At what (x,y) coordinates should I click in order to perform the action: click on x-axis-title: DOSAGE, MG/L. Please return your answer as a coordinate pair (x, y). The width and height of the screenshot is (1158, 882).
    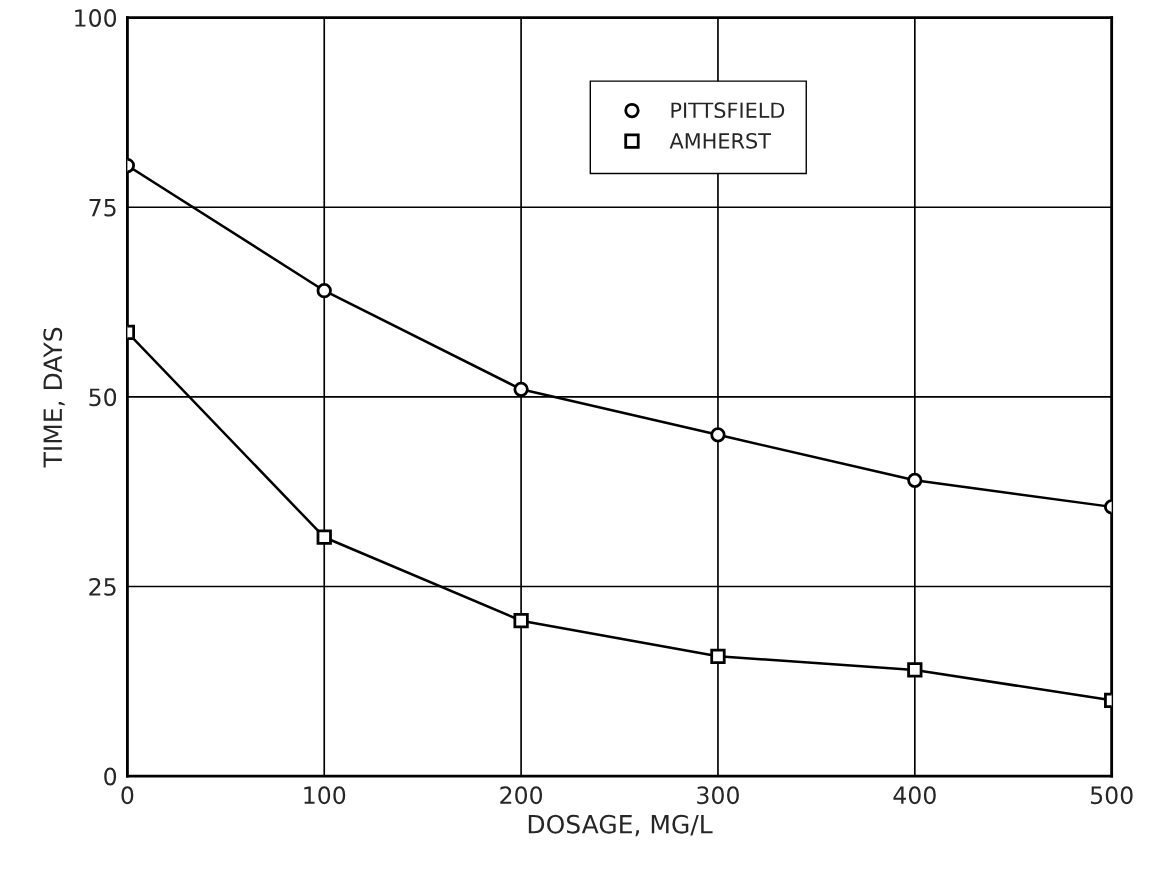
    Looking at the image, I should click on (620, 825).